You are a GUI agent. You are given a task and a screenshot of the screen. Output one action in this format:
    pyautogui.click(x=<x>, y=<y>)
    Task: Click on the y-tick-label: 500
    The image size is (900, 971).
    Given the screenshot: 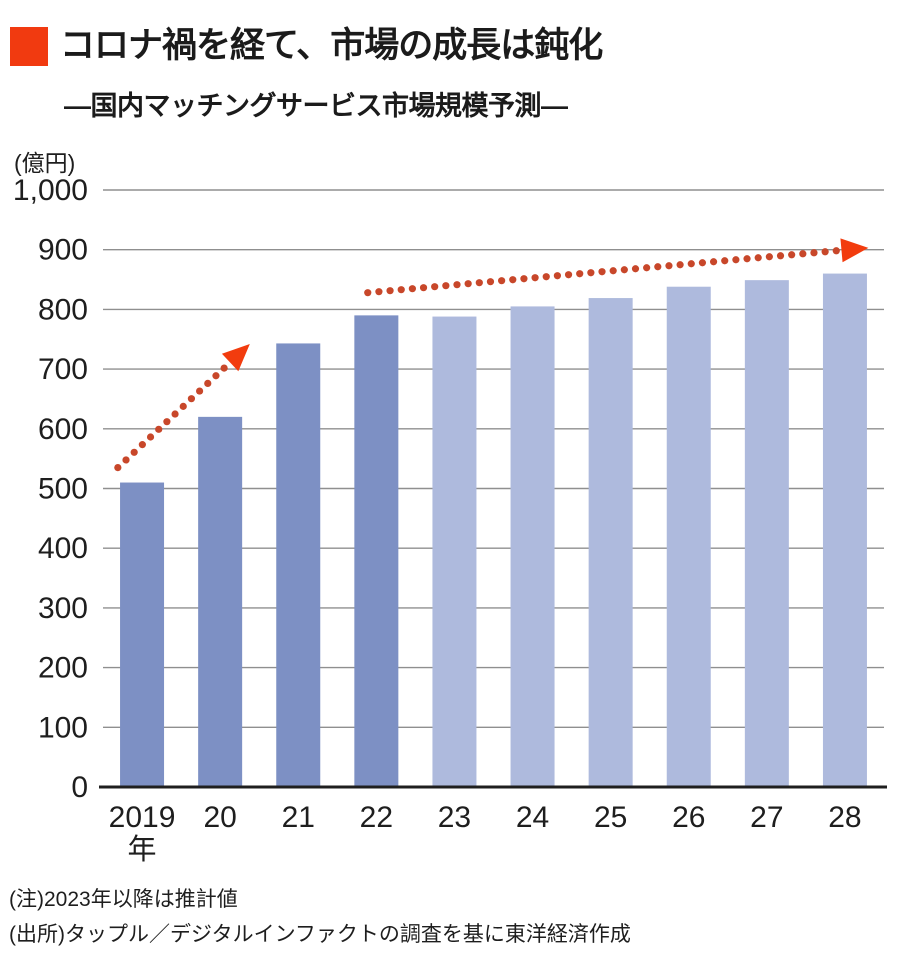 What is the action you would take?
    pyautogui.click(x=63, y=489)
    